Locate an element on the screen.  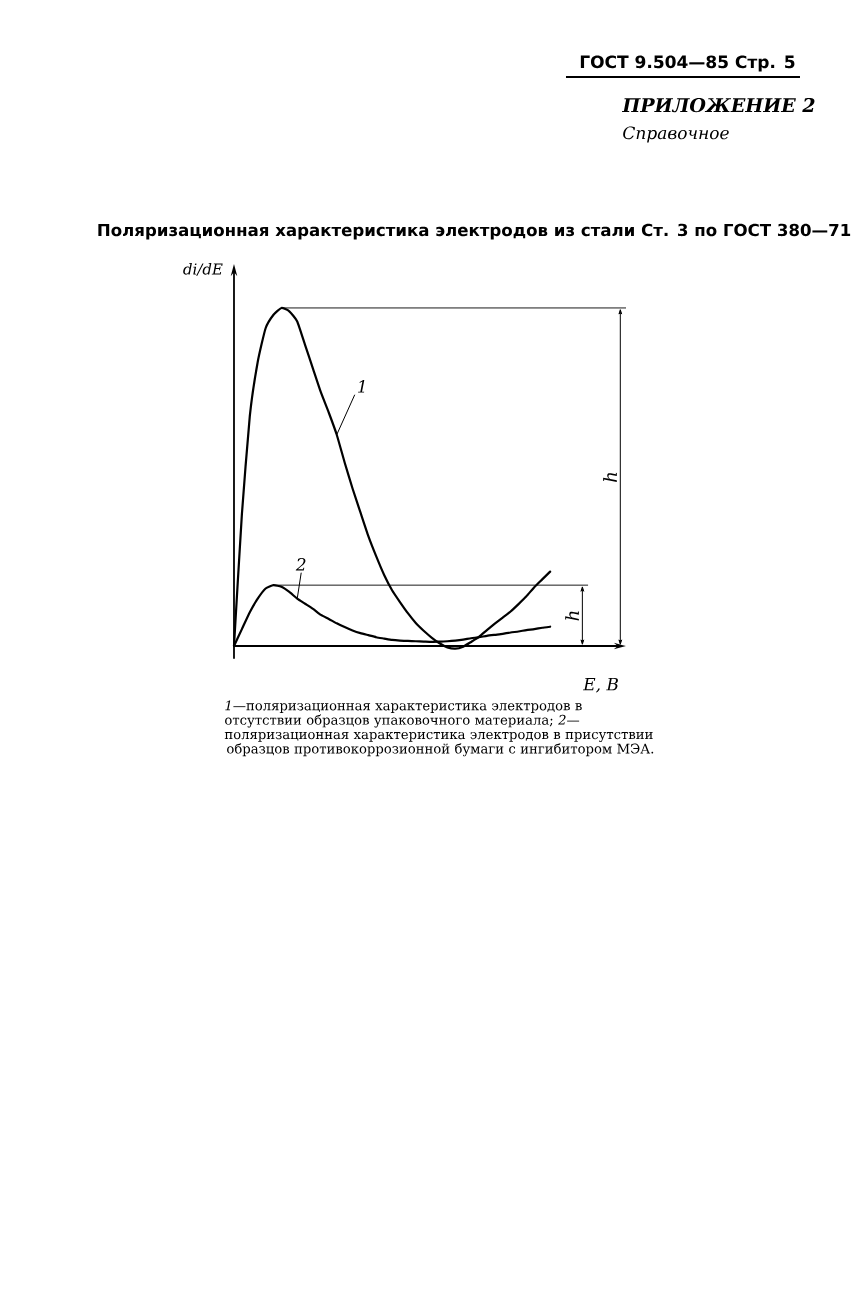
text: ГОСТ 9.504—85 Стр. 5 is located at coordinates (687, 63).